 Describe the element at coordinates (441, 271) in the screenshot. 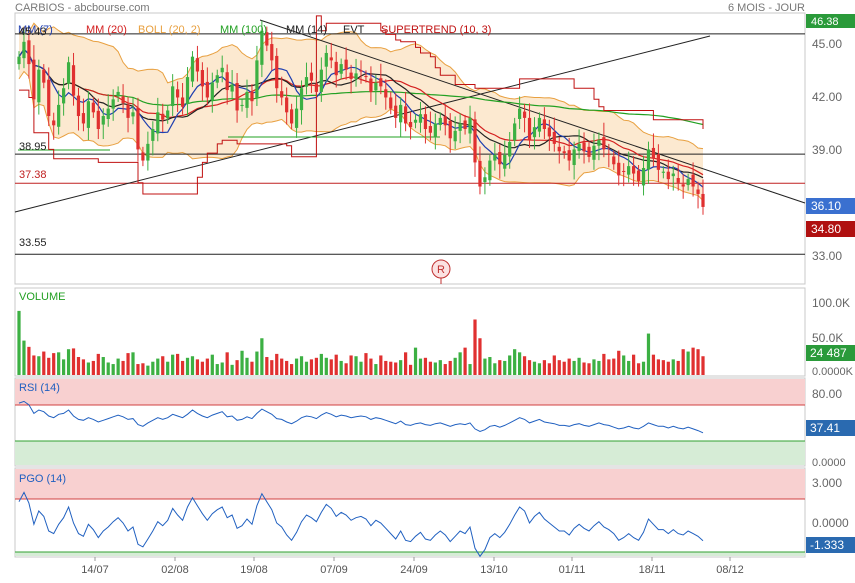

I see `event-marker: R` at that location.